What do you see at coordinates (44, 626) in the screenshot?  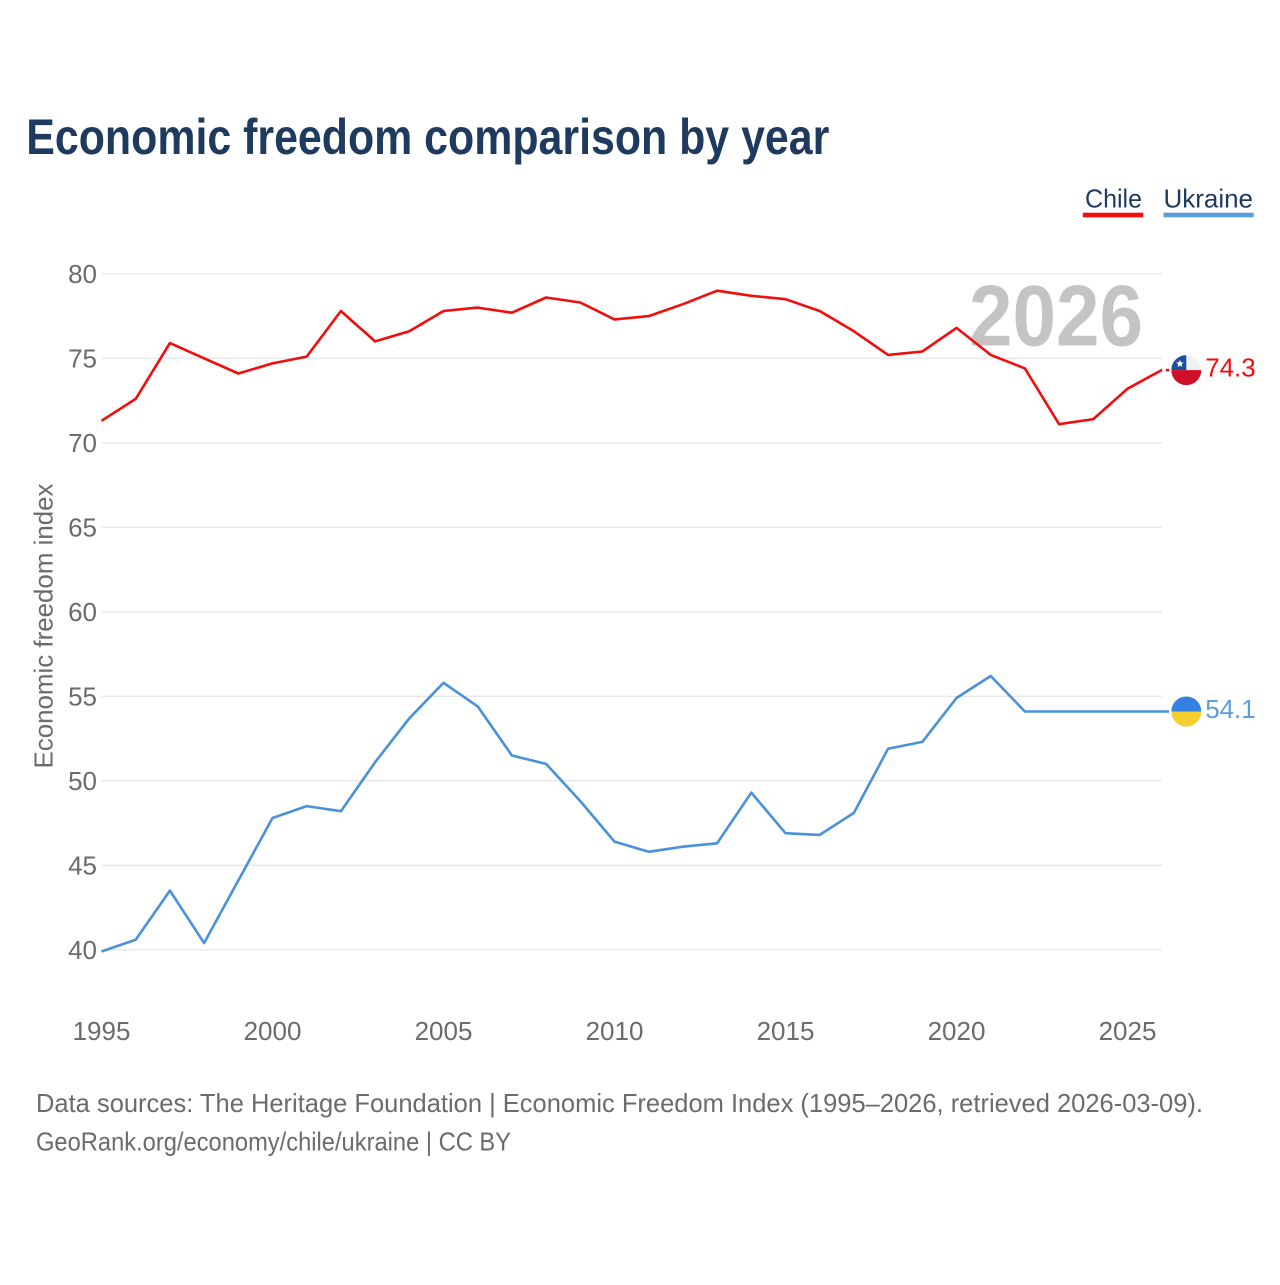 I see `svg-text: Economic freedom index` at bounding box center [44, 626].